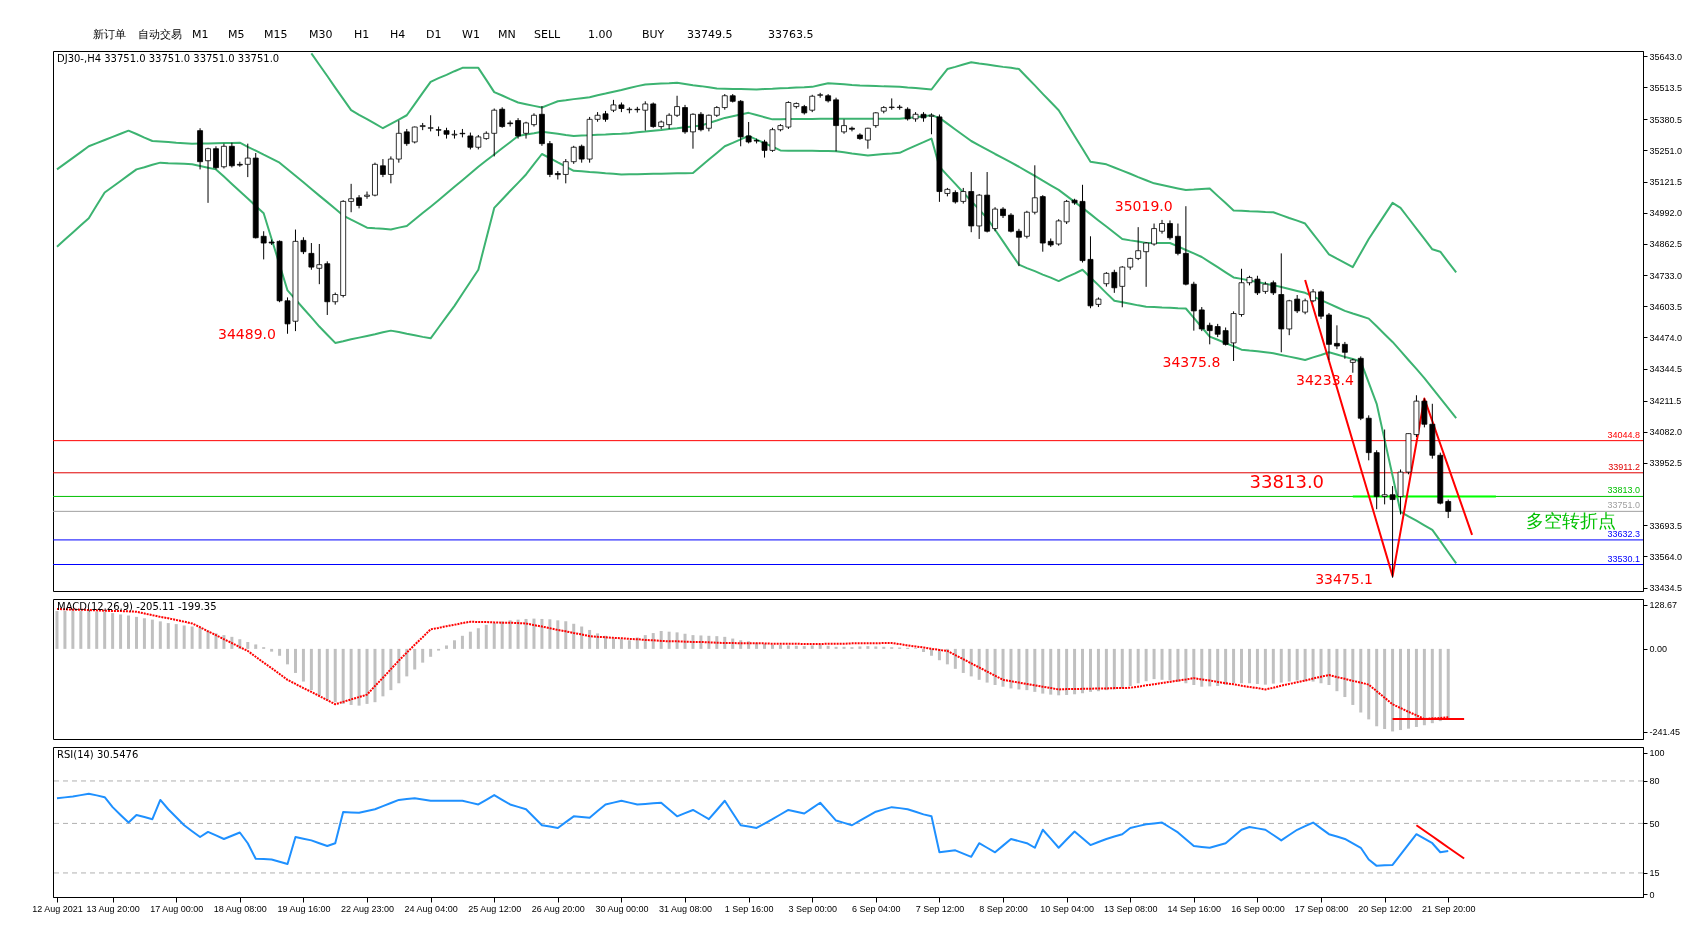  I want to click on text: M30, so click(321, 34).